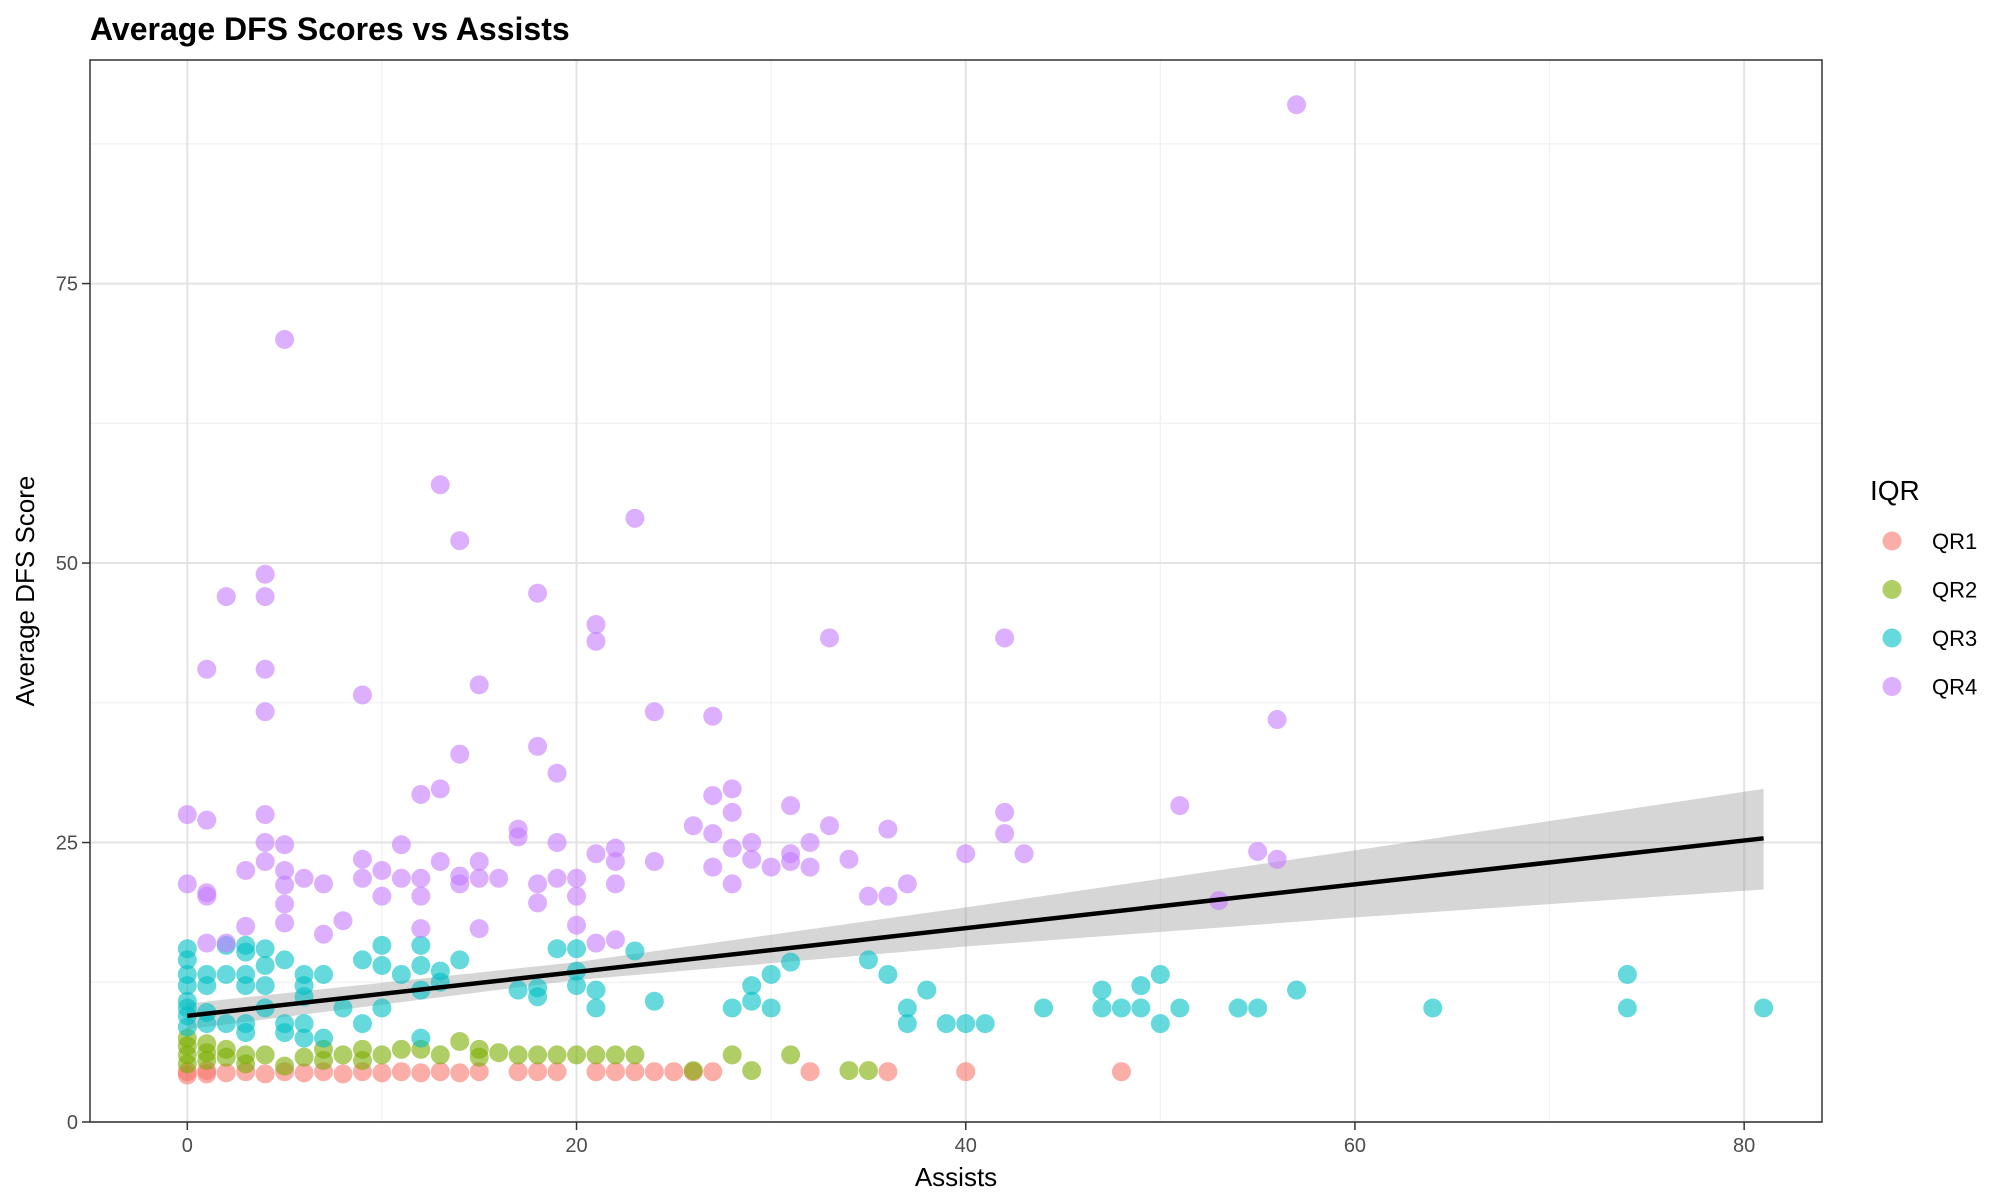 The image size is (2000, 1200). I want to click on legend-key-qr2, so click(1892, 589).